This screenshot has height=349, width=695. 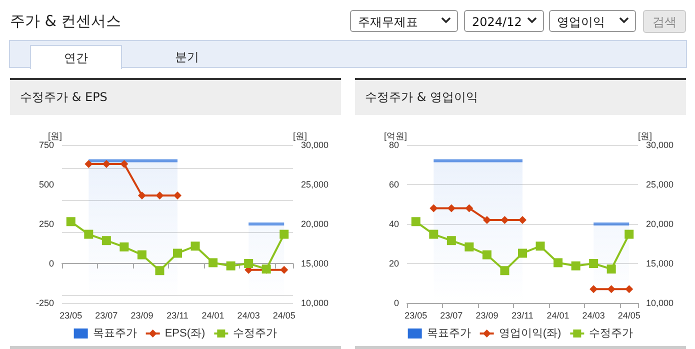 What do you see at coordinates (393, 145) in the screenshot?
I see `y-tick-label: 80` at bounding box center [393, 145].